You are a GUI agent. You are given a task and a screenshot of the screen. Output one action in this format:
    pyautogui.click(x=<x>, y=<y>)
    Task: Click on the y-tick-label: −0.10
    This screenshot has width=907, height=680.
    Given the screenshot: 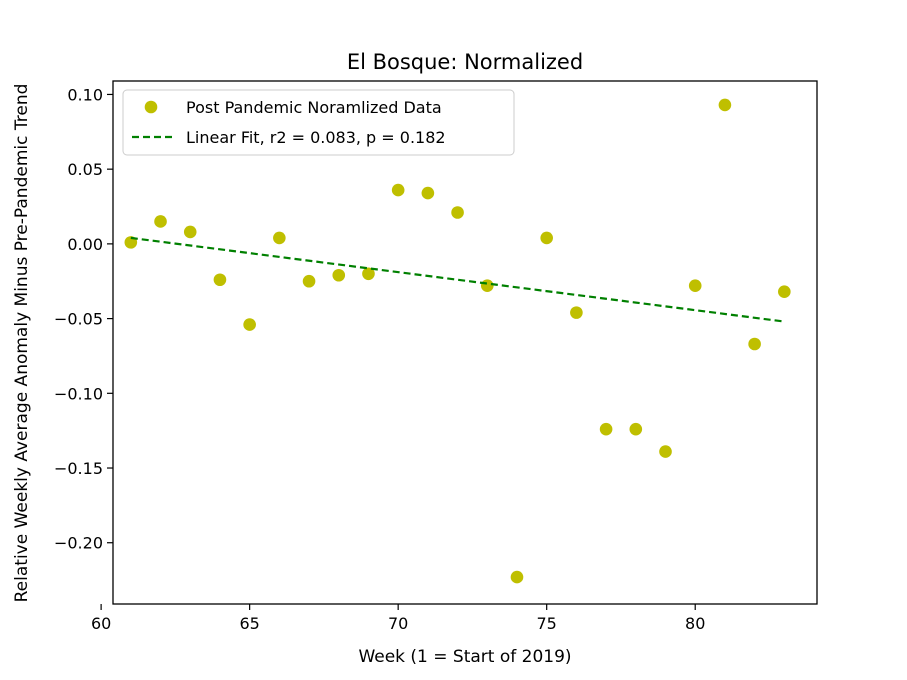 What is the action you would take?
    pyautogui.click(x=78, y=393)
    